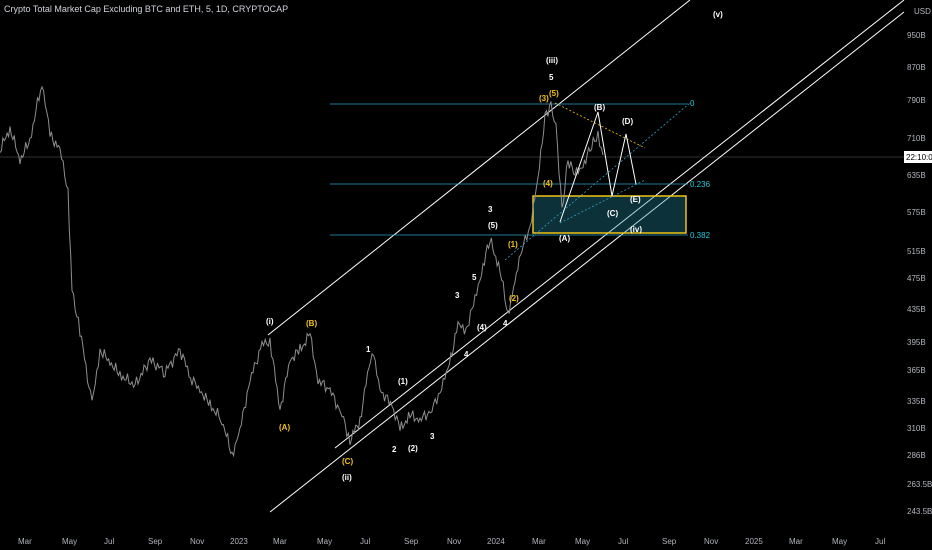  What do you see at coordinates (916, 278) in the screenshot?
I see `y-tick-label: 475B` at bounding box center [916, 278].